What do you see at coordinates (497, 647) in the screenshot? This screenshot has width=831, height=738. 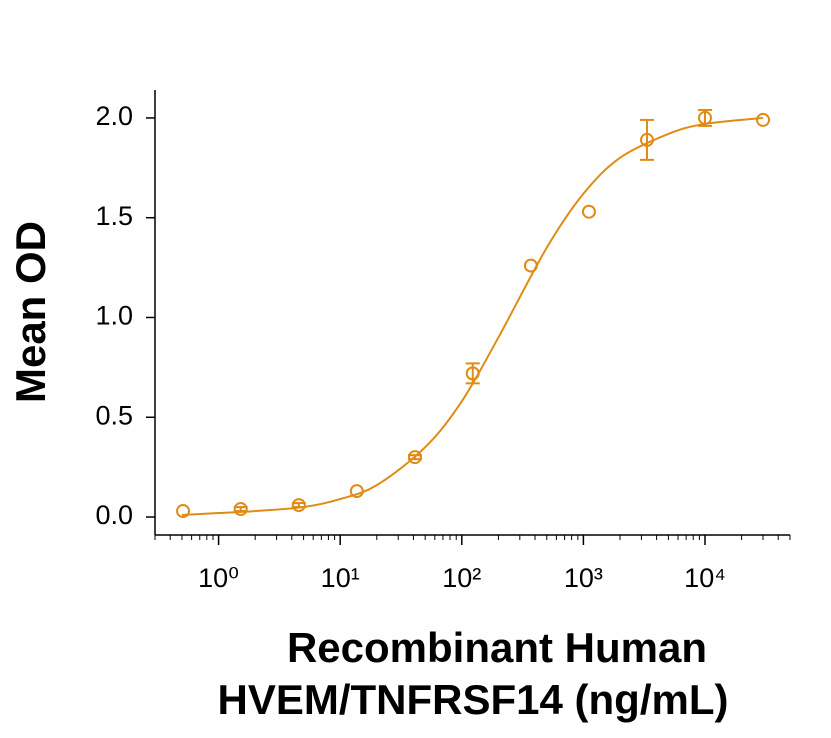 I see `x-axis-label: Recombinant Human` at bounding box center [497, 647].